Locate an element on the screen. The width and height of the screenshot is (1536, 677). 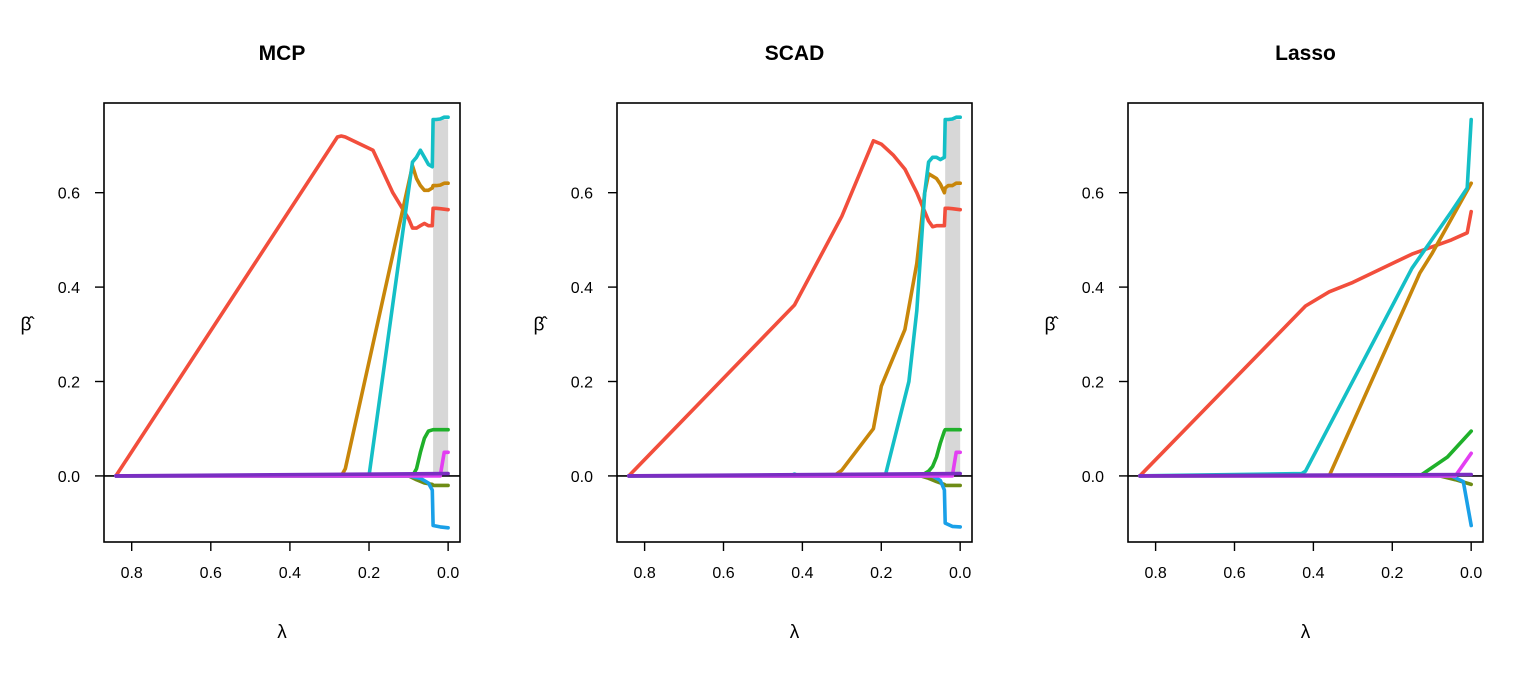
series-line-cyan is located at coordinates (282, 296).